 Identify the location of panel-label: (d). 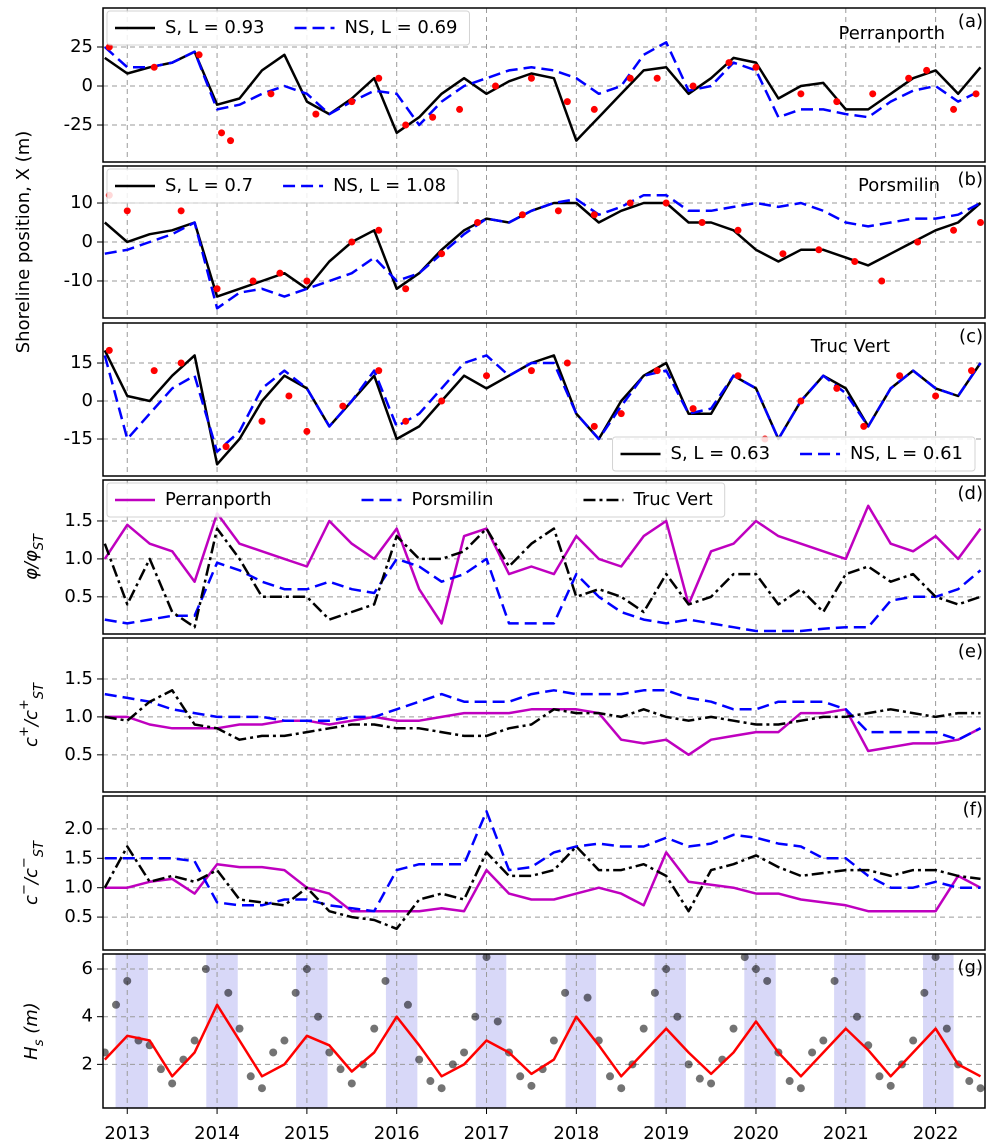
(970, 493).